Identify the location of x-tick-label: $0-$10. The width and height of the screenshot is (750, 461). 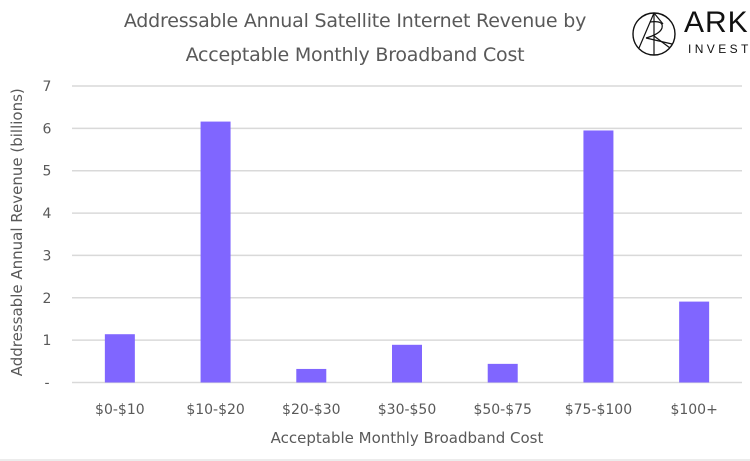
(120, 410).